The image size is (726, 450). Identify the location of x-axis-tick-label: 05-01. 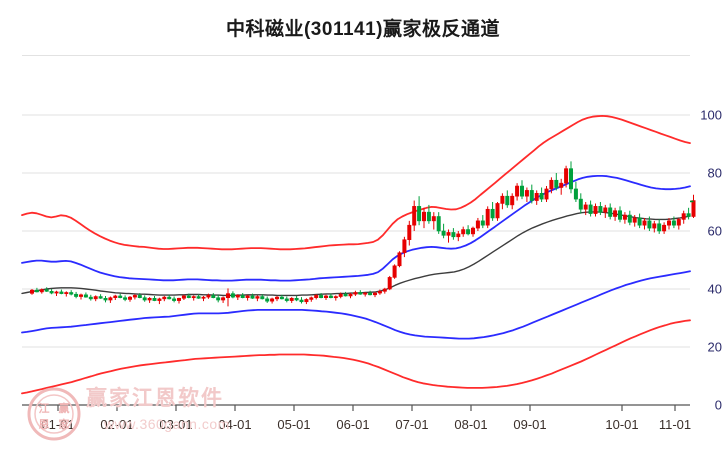
(294, 424).